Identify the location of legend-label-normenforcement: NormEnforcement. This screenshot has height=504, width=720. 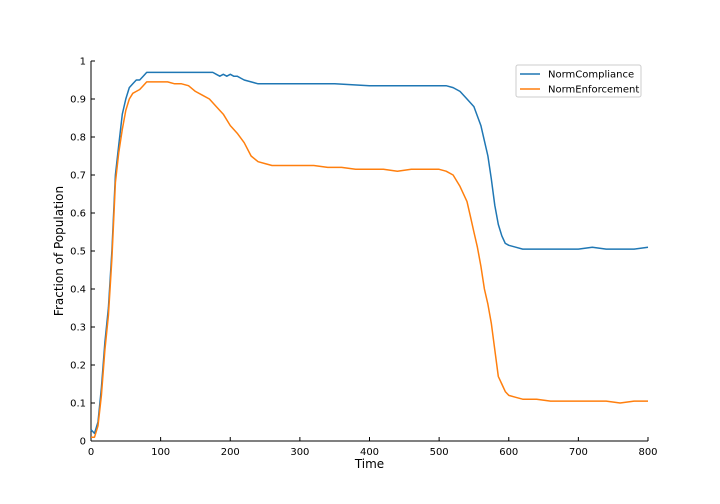
(593, 90).